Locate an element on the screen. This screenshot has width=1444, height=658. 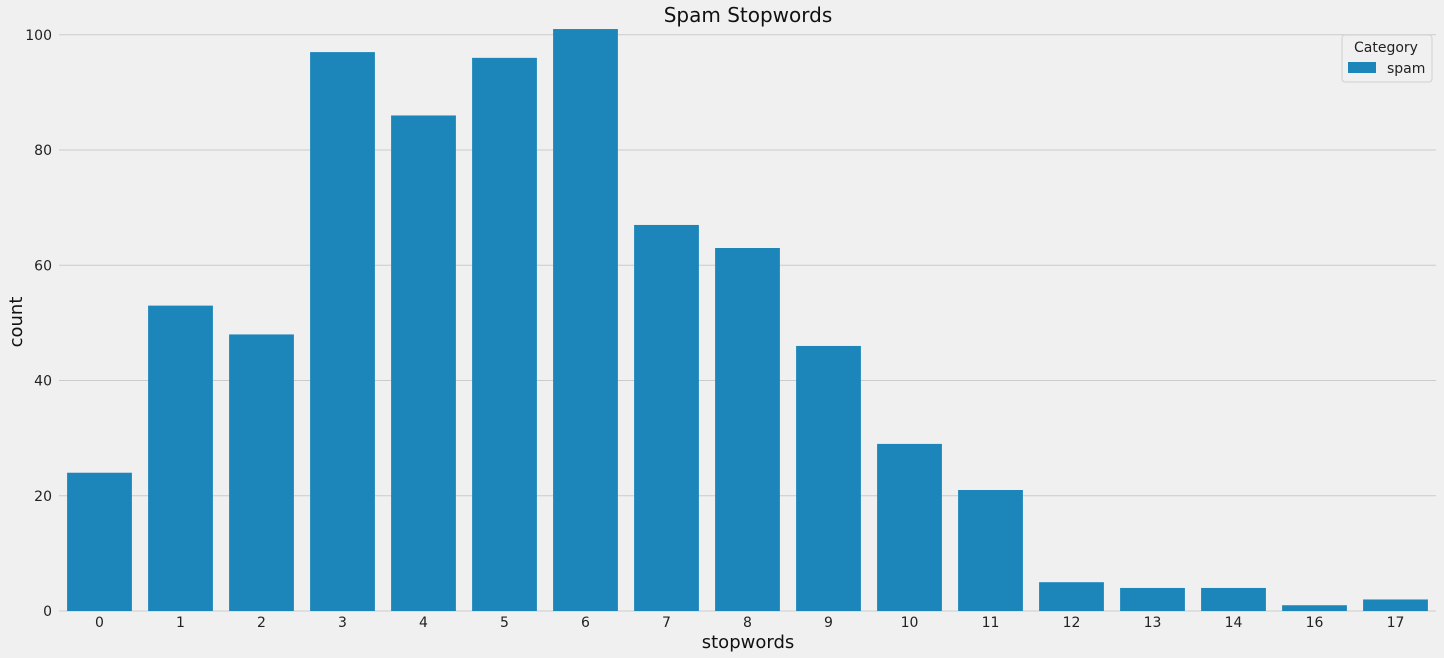
x-axis-title: stopwords is located at coordinates (748, 642).